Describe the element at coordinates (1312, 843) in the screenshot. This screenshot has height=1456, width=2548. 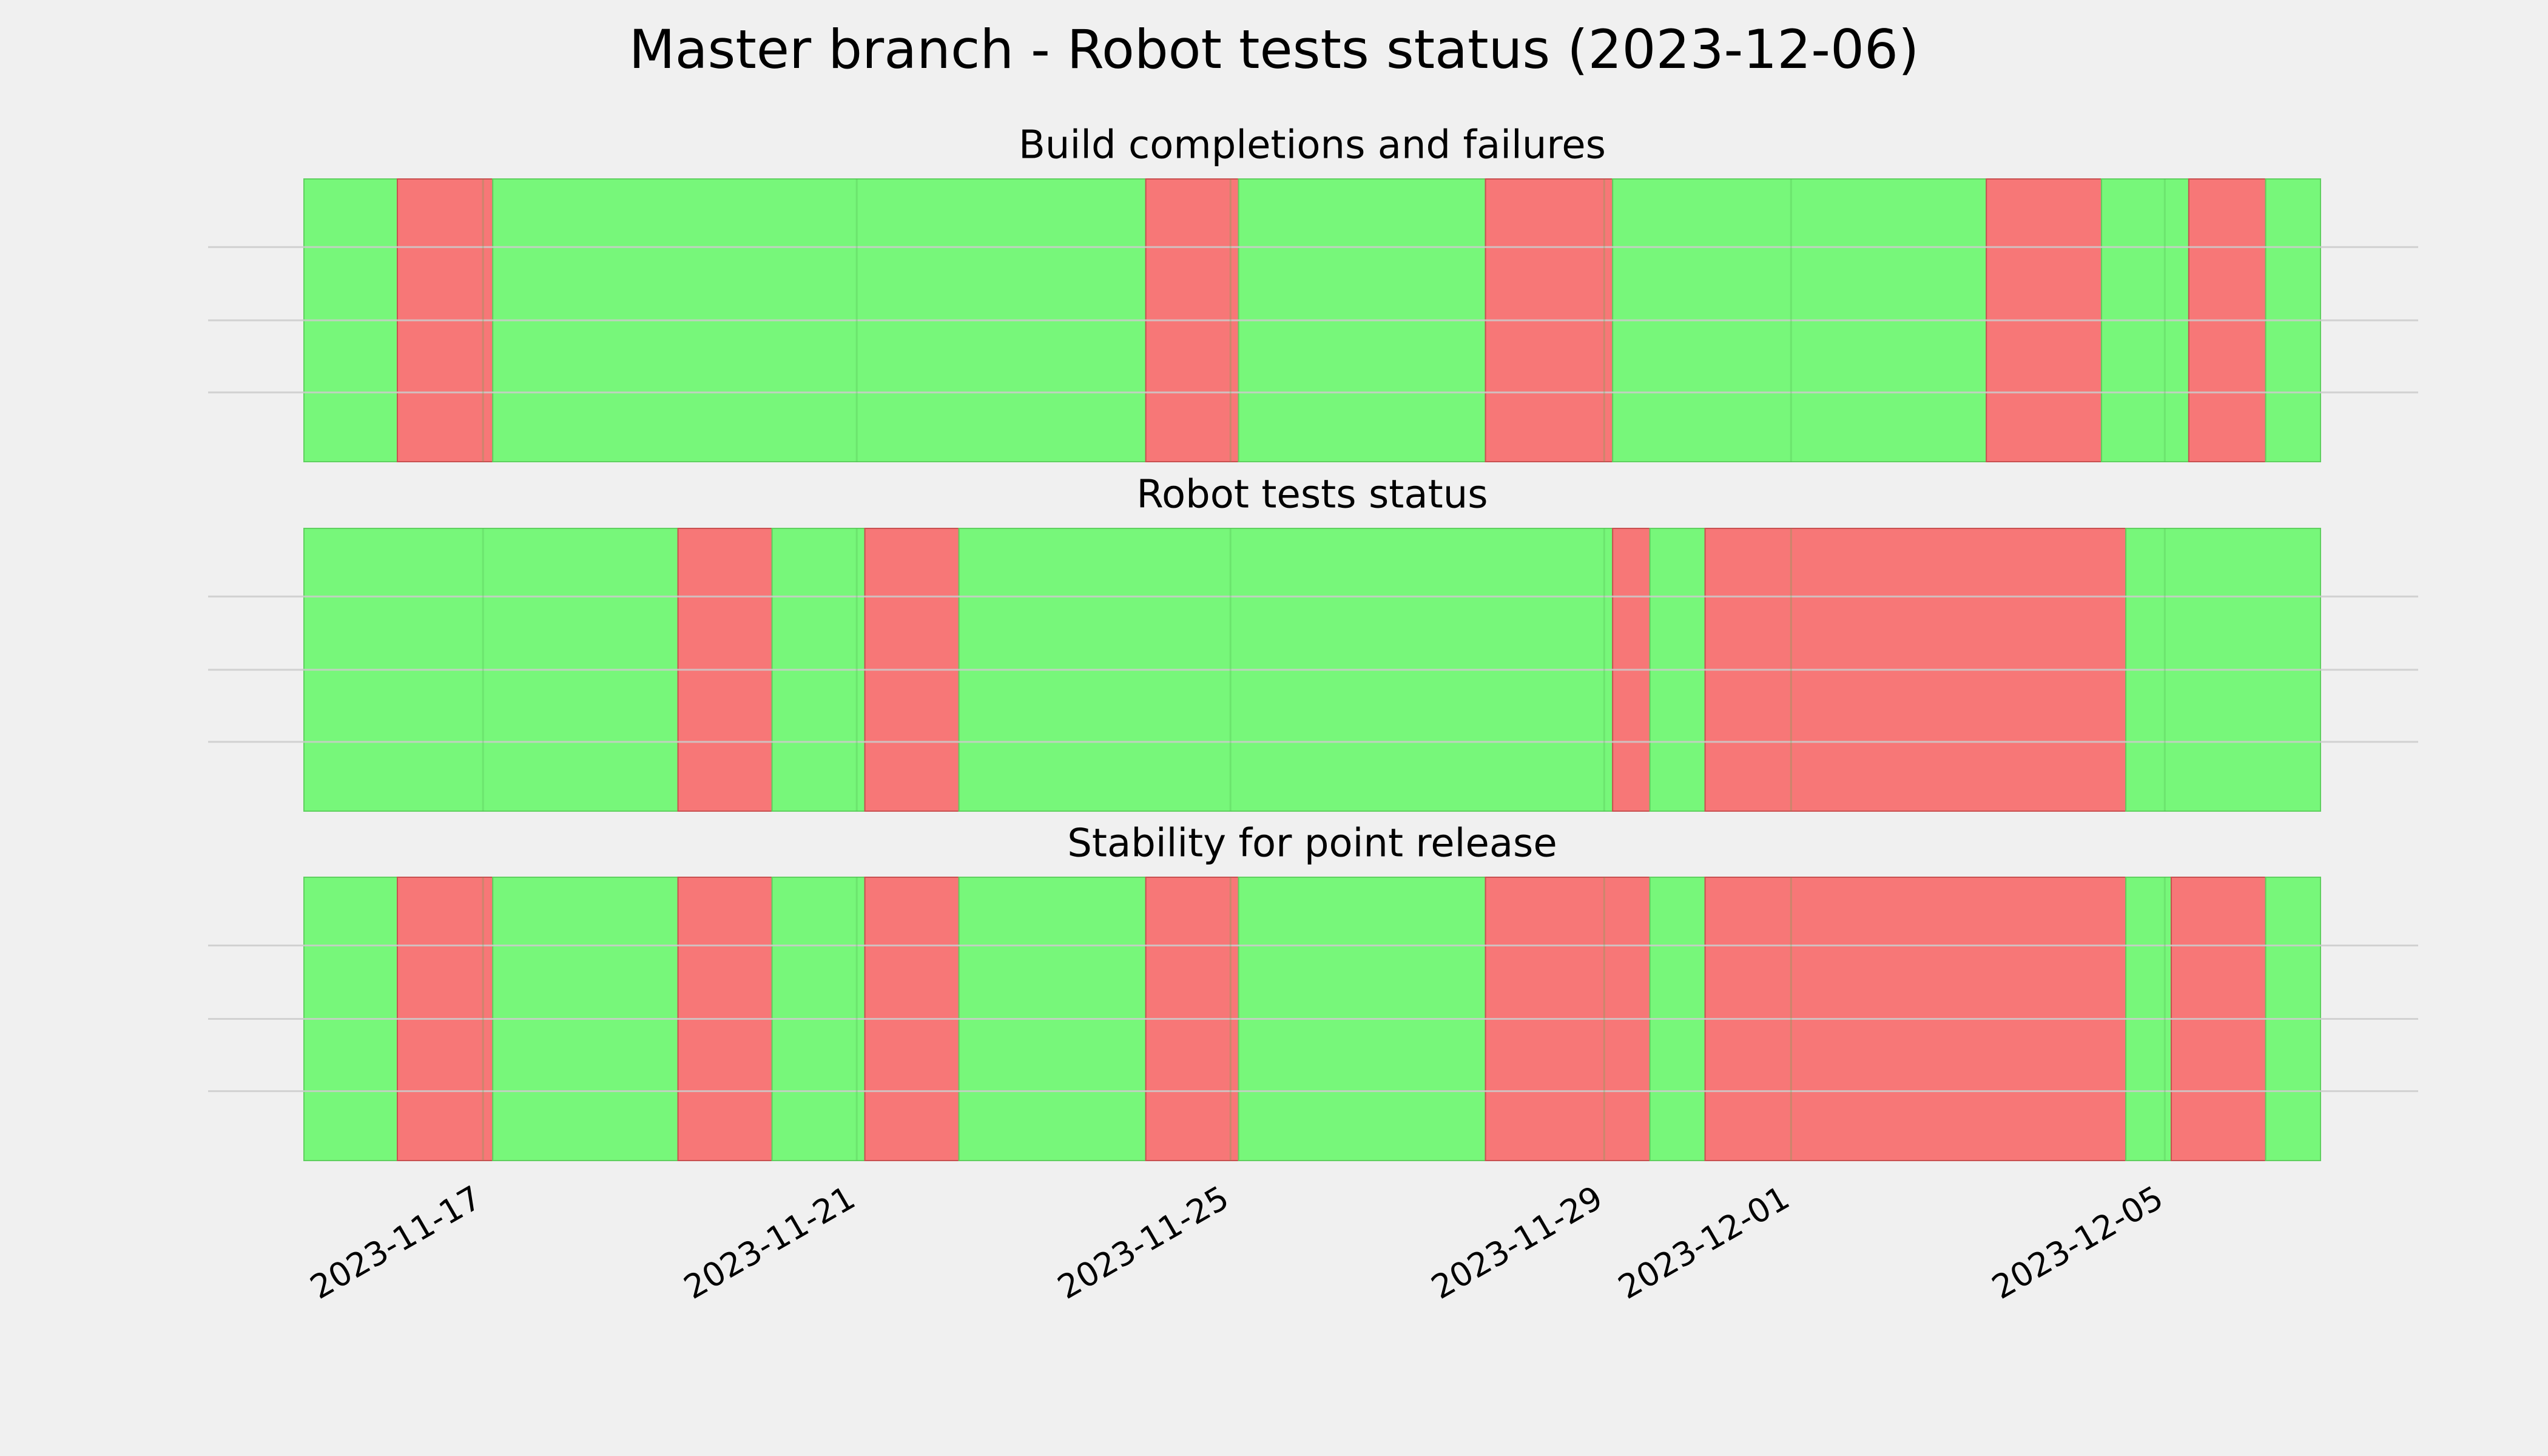
I see `subplot-title: Stability for point release` at that location.